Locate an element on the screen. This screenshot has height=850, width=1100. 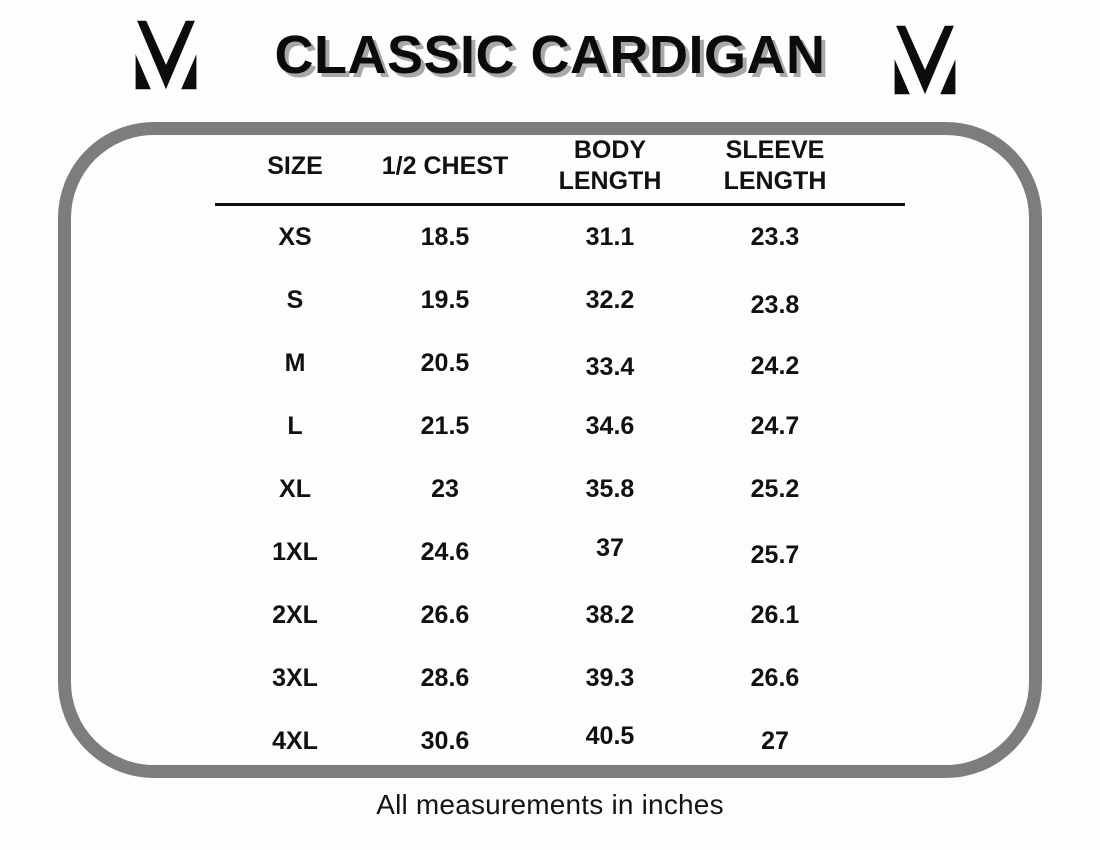
body-length-cell: 32.2 is located at coordinates (610, 300).